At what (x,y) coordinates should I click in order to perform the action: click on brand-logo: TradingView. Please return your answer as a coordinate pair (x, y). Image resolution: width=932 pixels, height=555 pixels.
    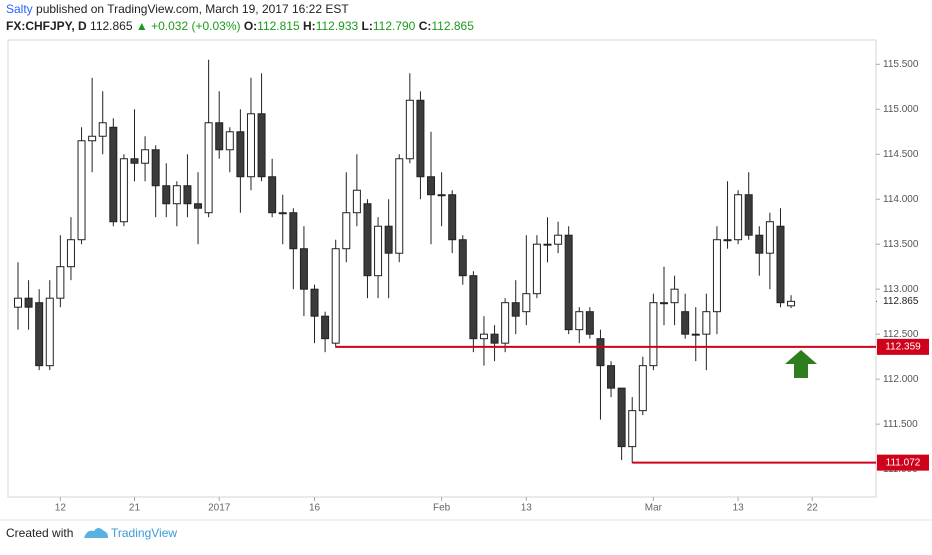
    Looking at the image, I should click on (130, 533).